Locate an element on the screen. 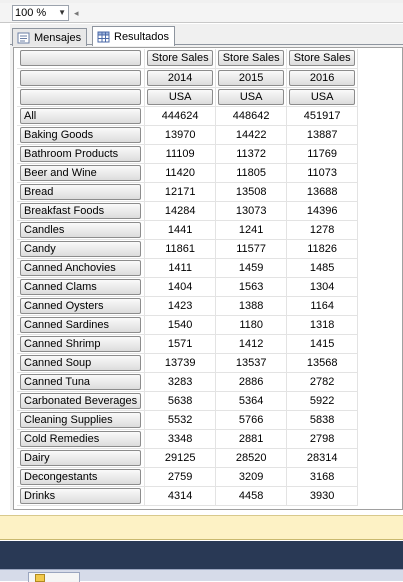 The image size is (403, 582). data-cell: 13688 is located at coordinates (322, 192).